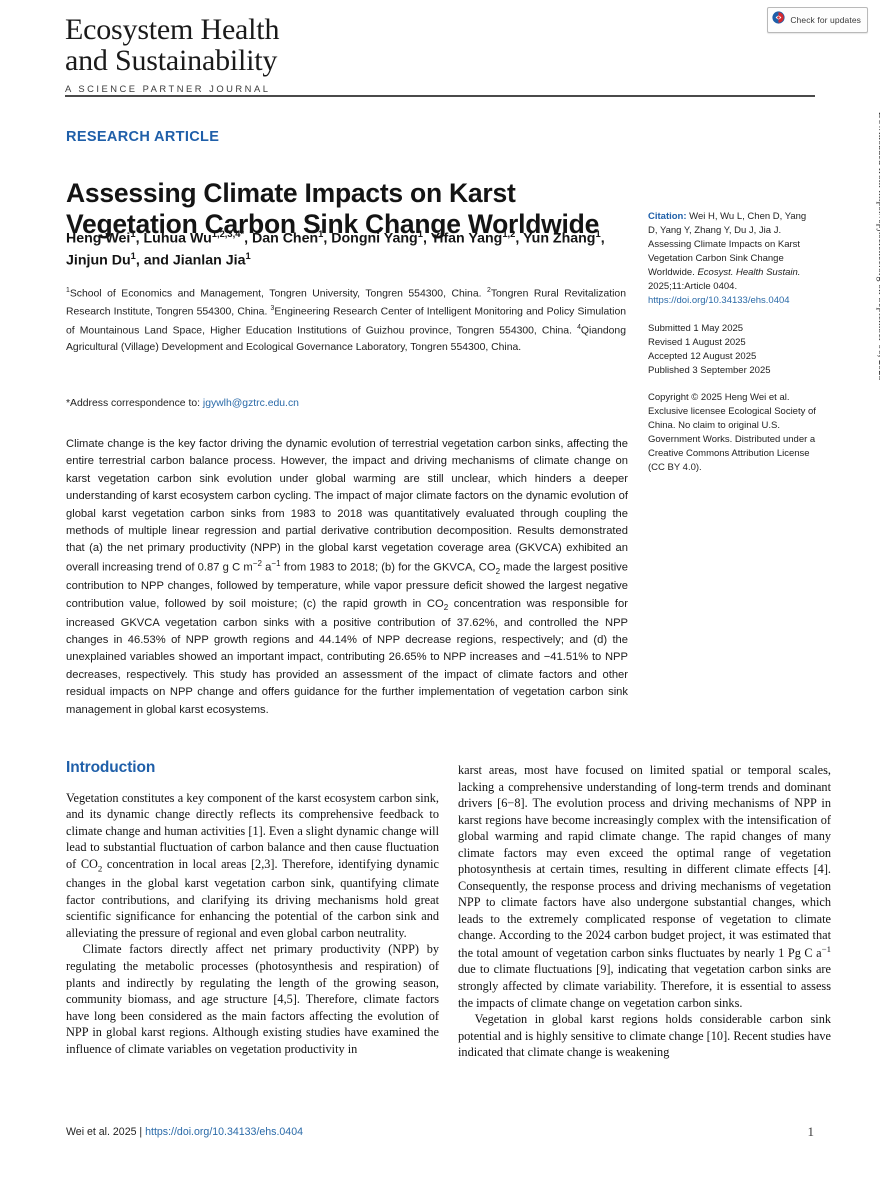  What do you see at coordinates (133, 255) in the screenshot?
I see `author-jinjun-du-affil: 1` at bounding box center [133, 255].